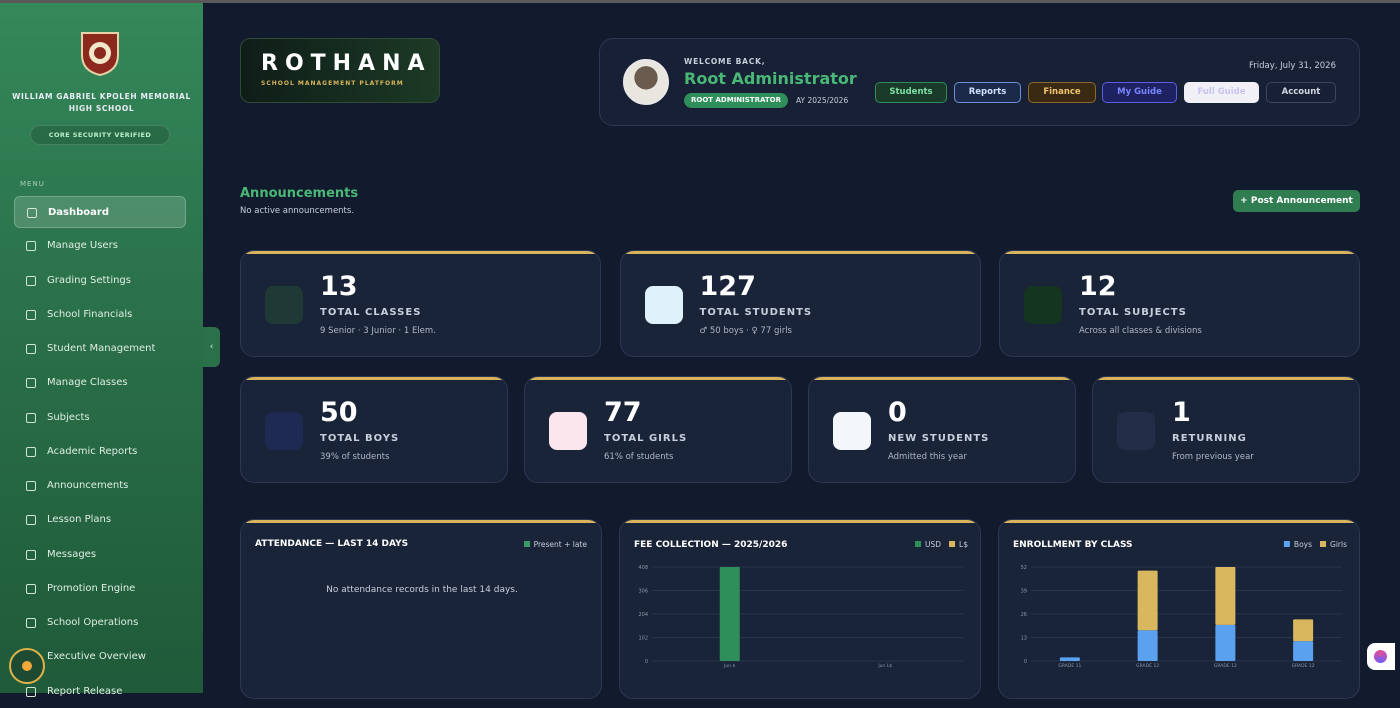  Describe the element at coordinates (933, 544) in the screenshot. I see `legend-label: USD` at that location.